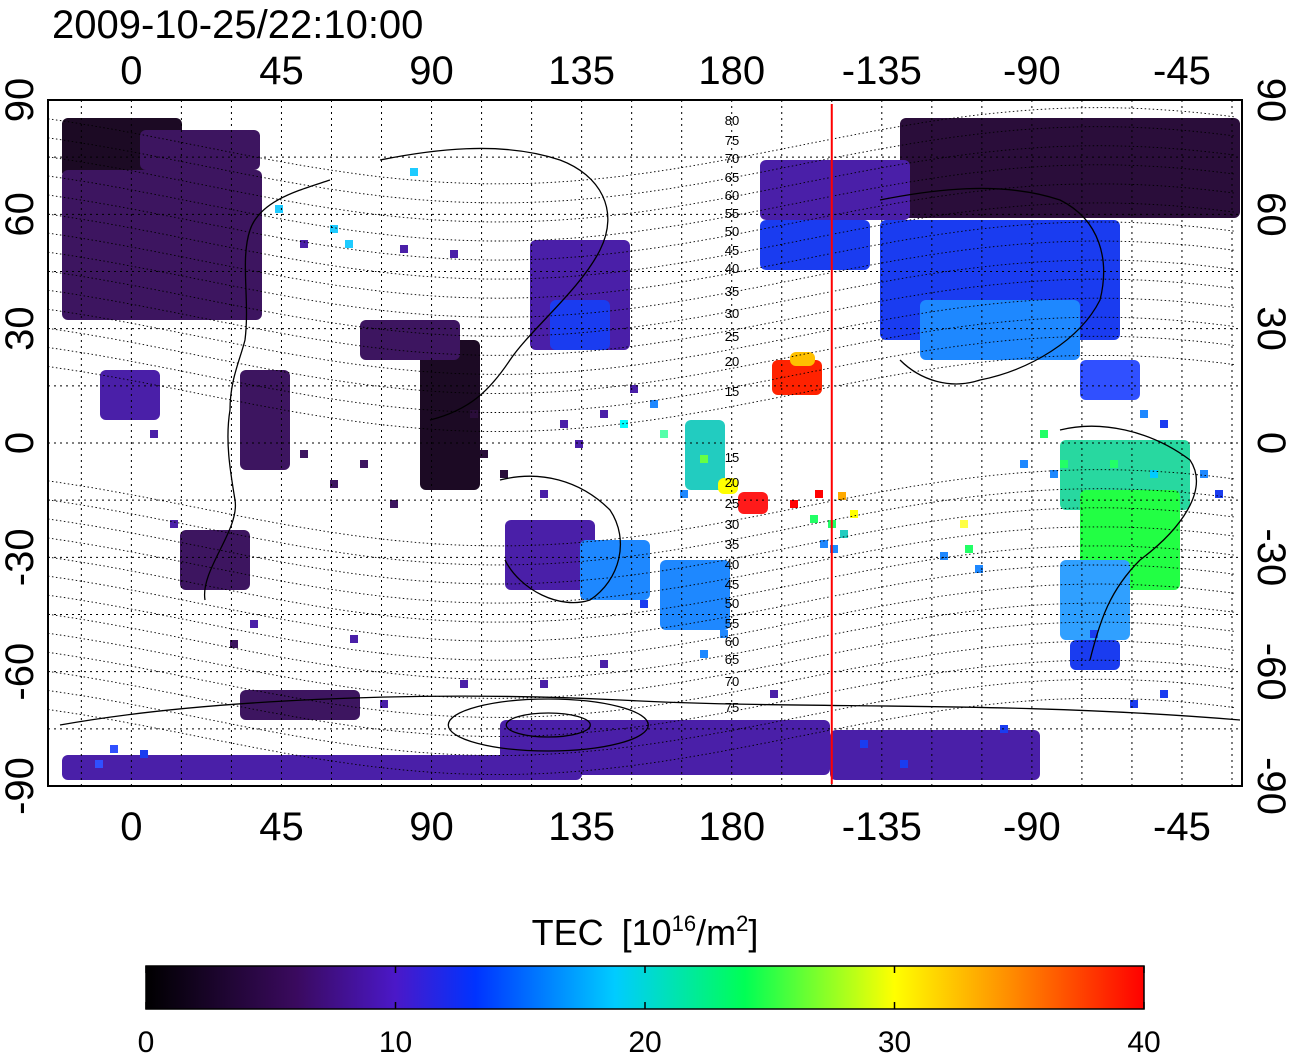  I want to click on lon-tick-bottom: -45, so click(1182, 827).